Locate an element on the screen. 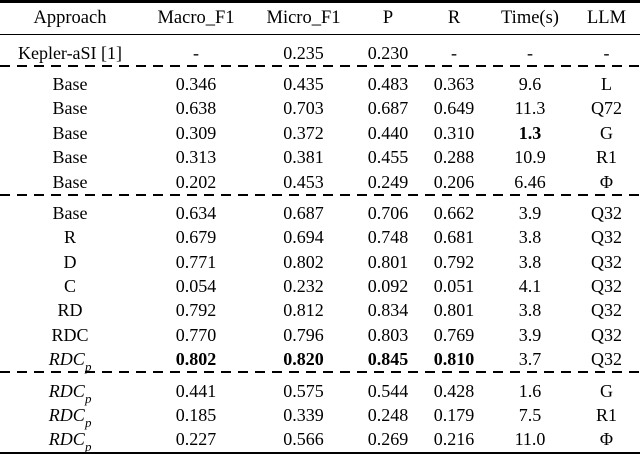  col-header-precision: P is located at coordinates (388, 17).